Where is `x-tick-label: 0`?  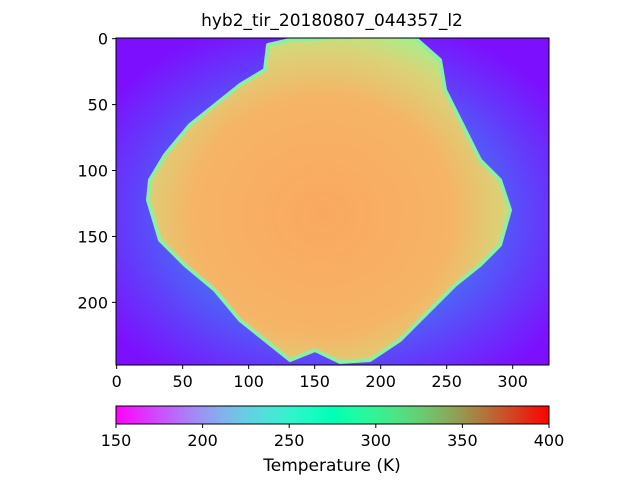
x-tick-label: 0 is located at coordinates (117, 381).